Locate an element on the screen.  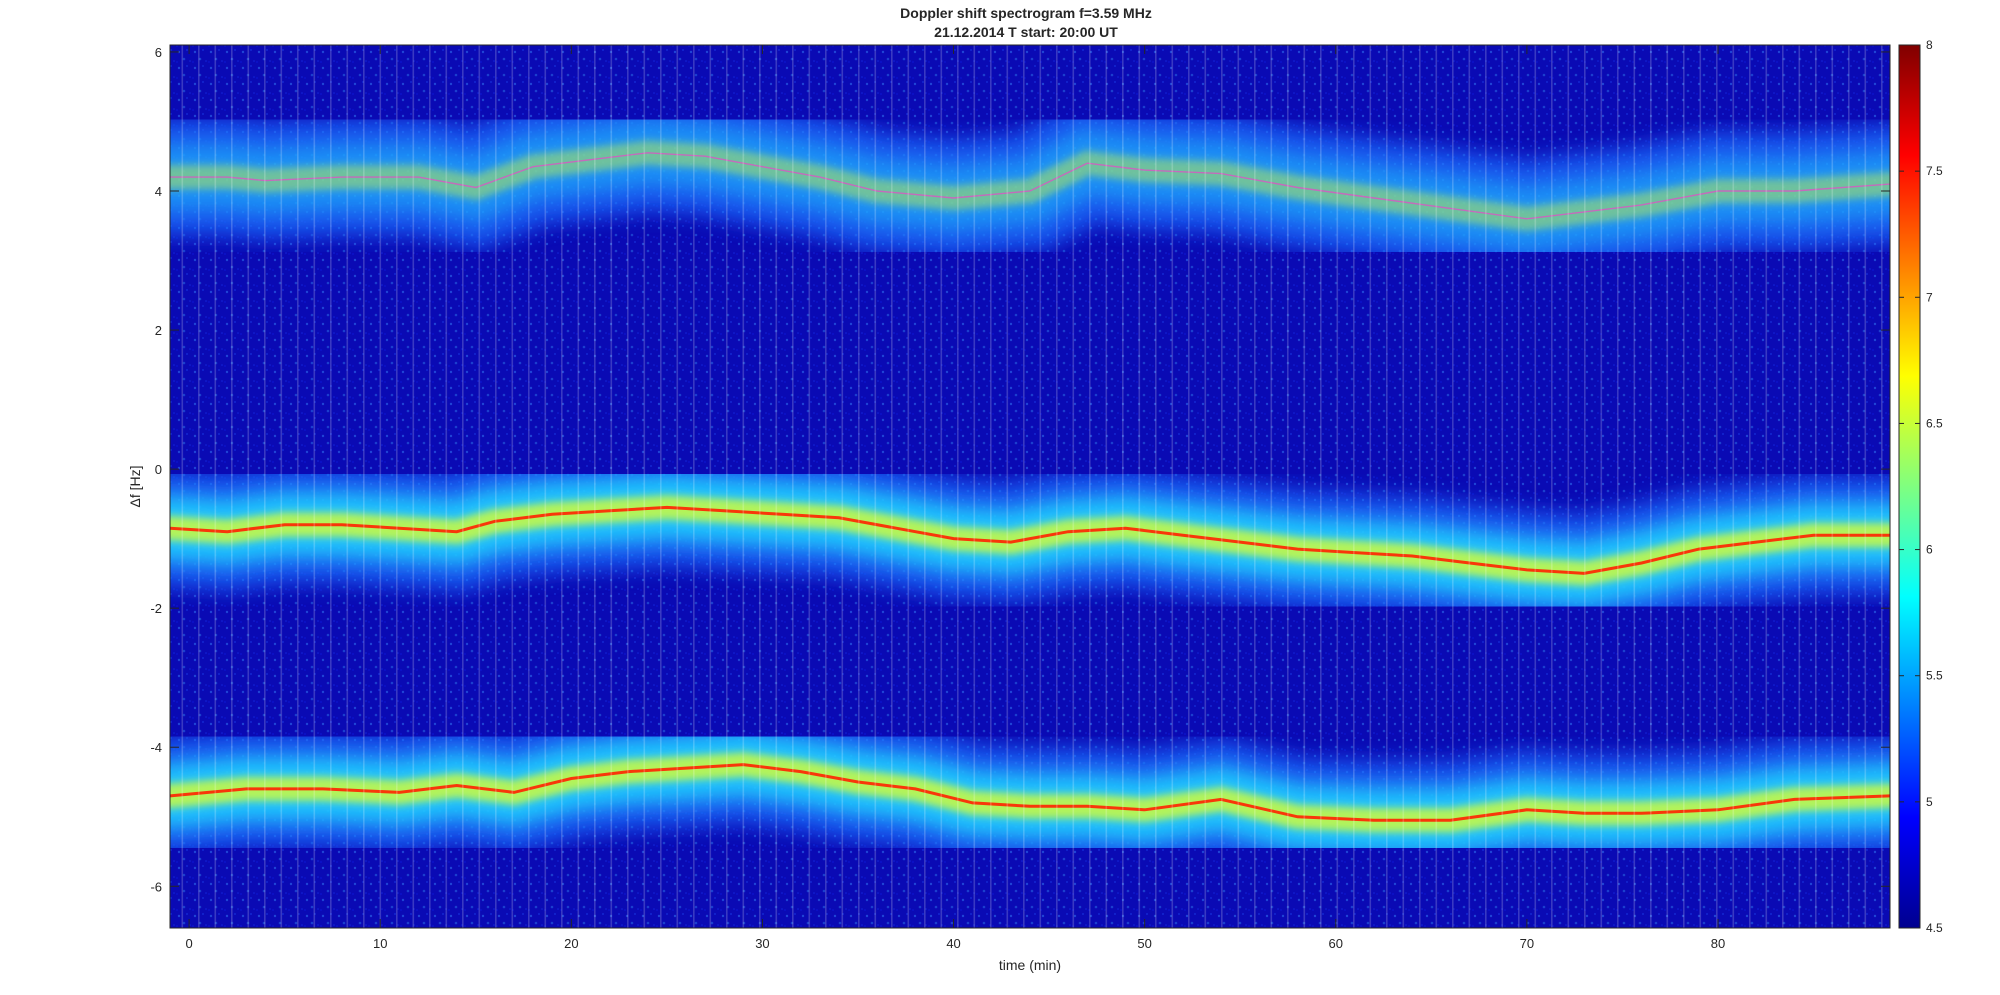
colorbar-tick-label: 4.5 is located at coordinates (1934, 928).